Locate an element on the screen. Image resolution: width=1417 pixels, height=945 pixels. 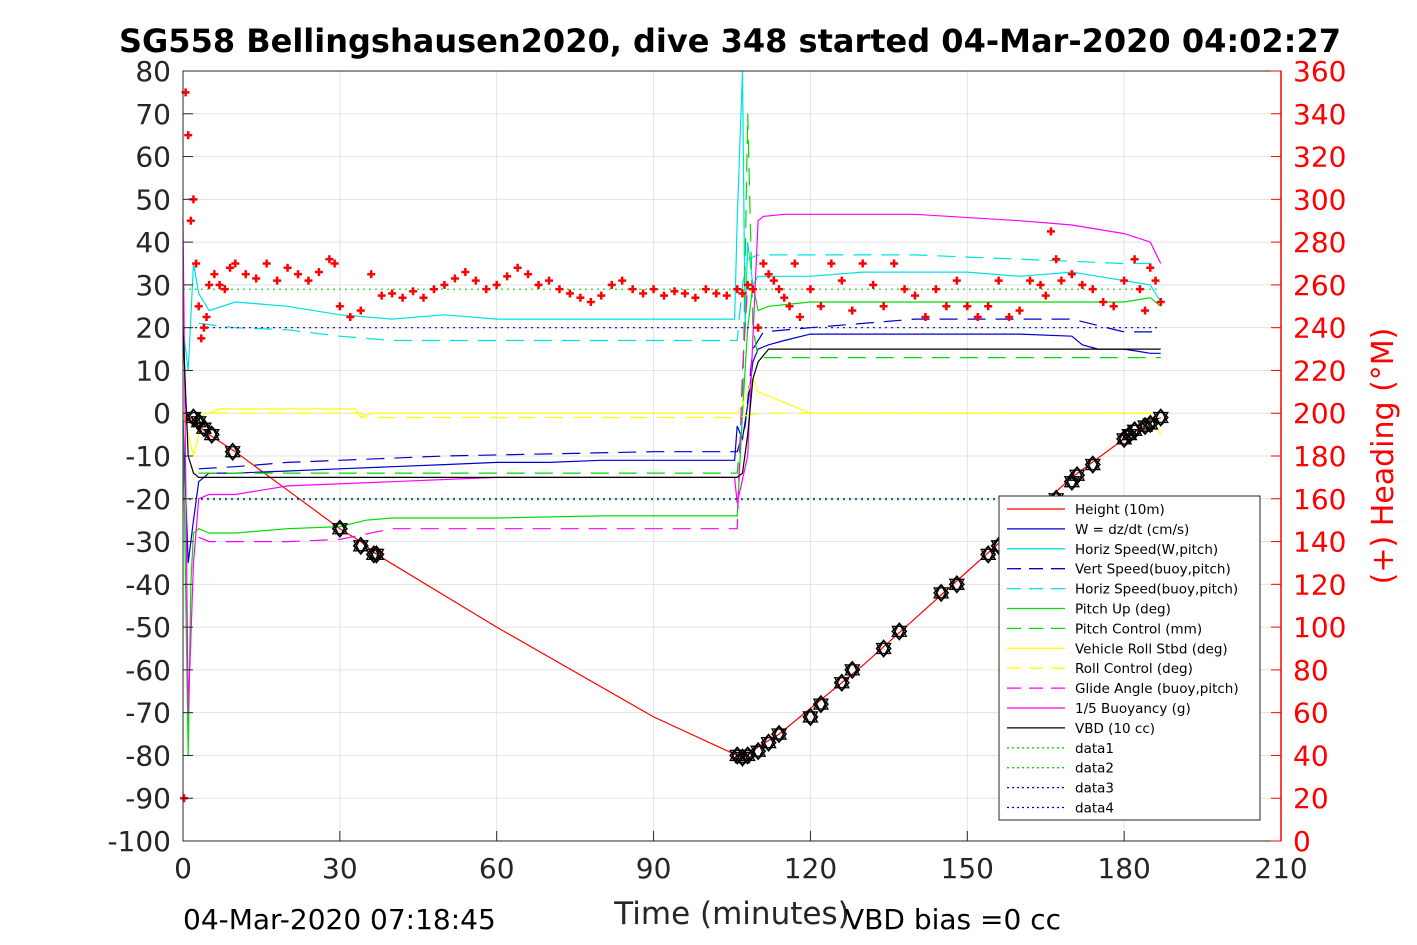
y-tick-label-right: 280 is located at coordinates (1319, 242).